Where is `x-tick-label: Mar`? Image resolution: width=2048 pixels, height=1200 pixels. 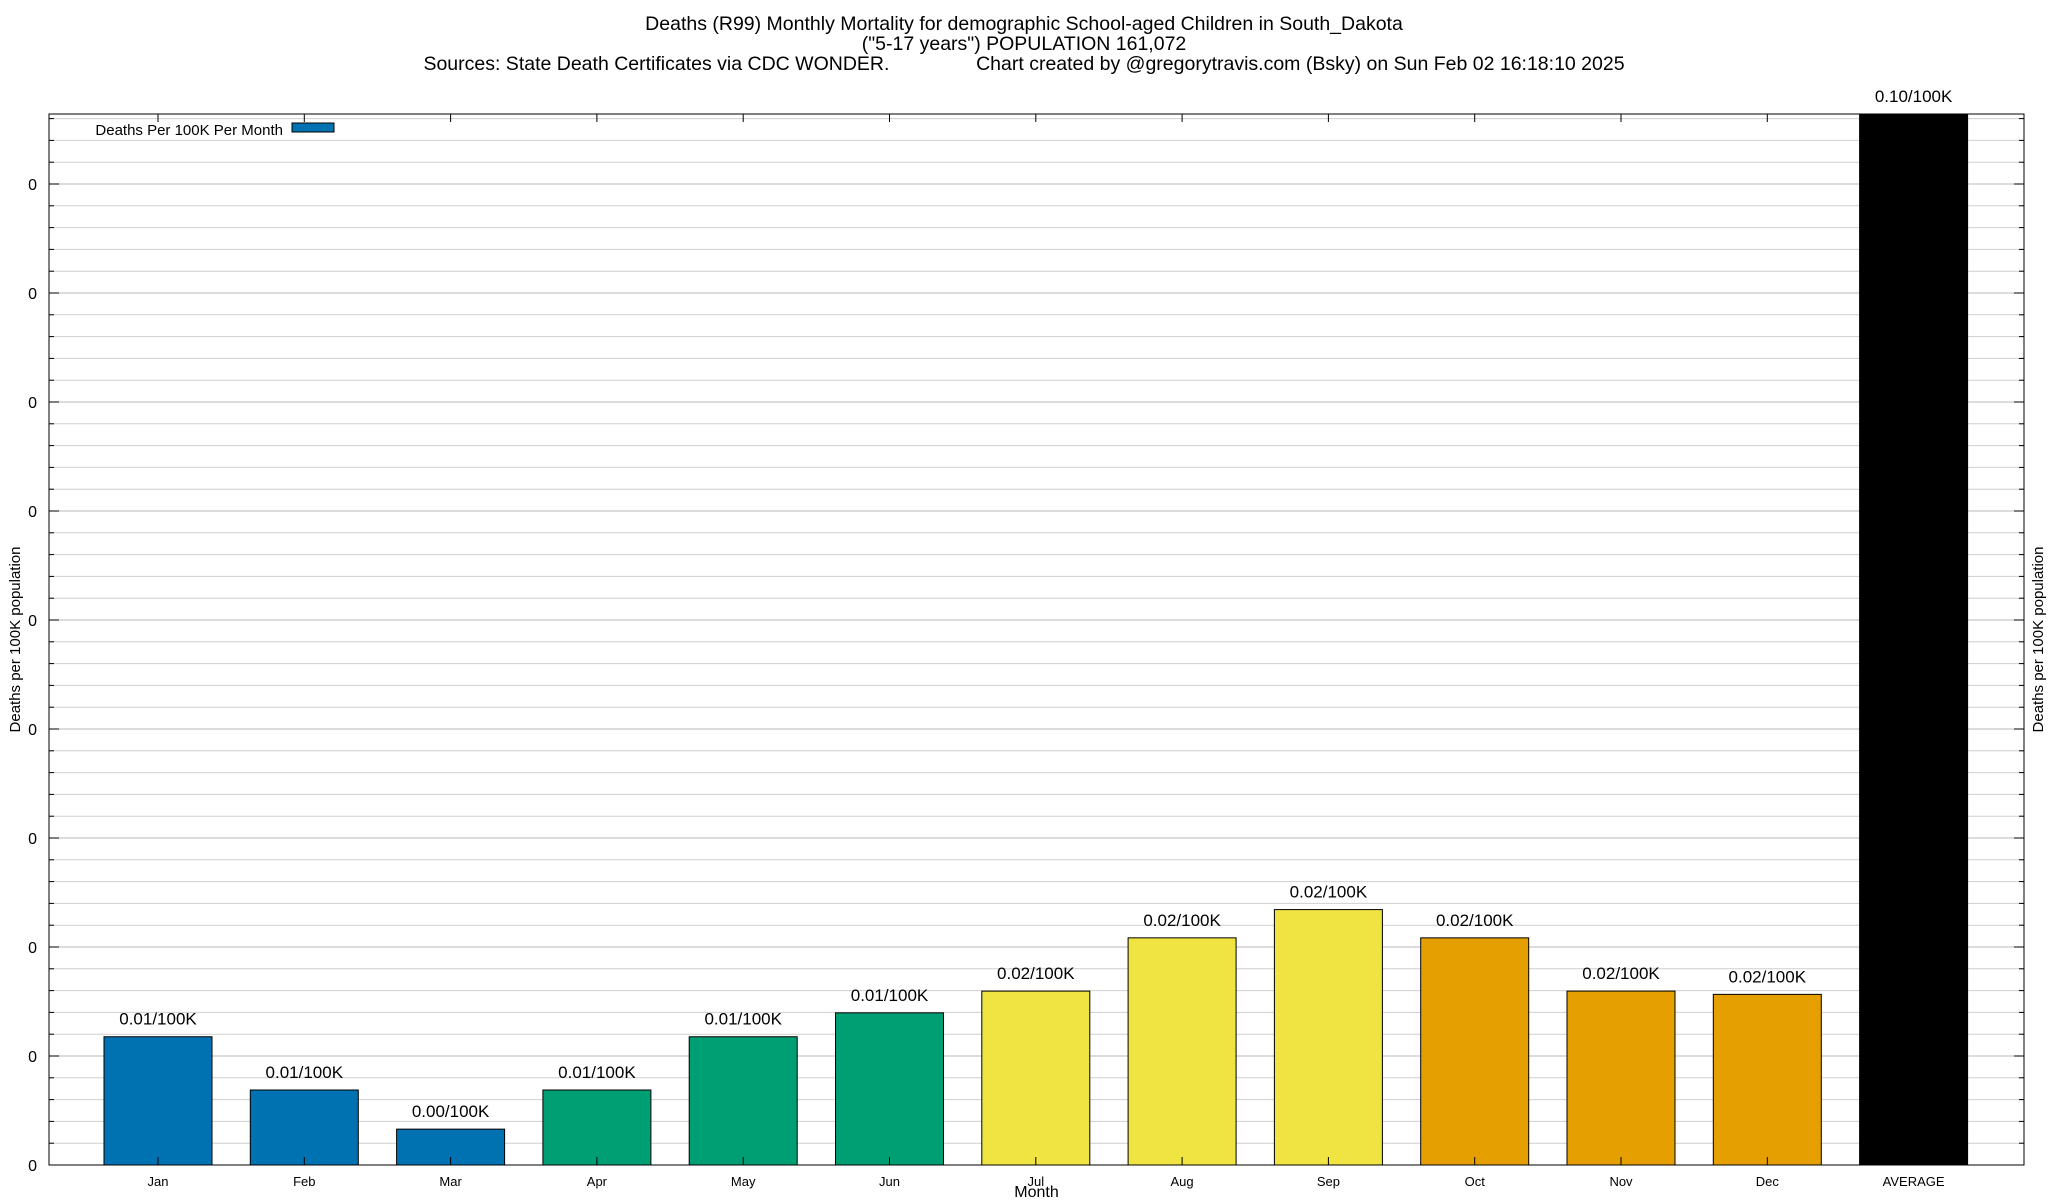 x-tick-label: Mar is located at coordinates (450, 1181).